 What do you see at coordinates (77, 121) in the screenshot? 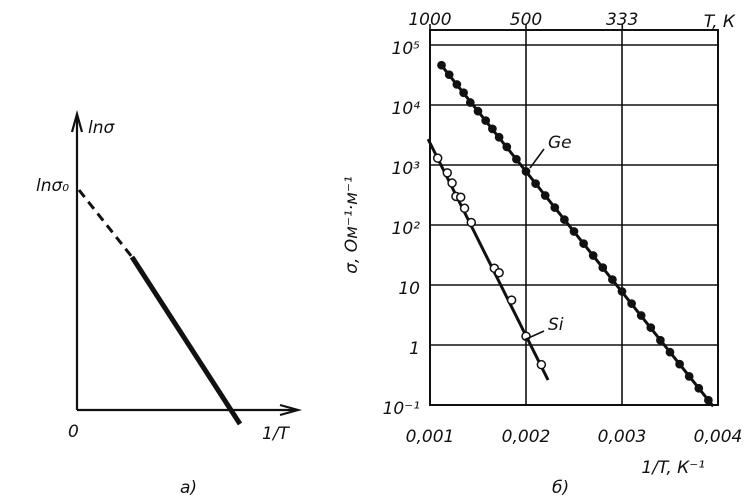
I see `y-axis-arrow` at bounding box center [77, 121].